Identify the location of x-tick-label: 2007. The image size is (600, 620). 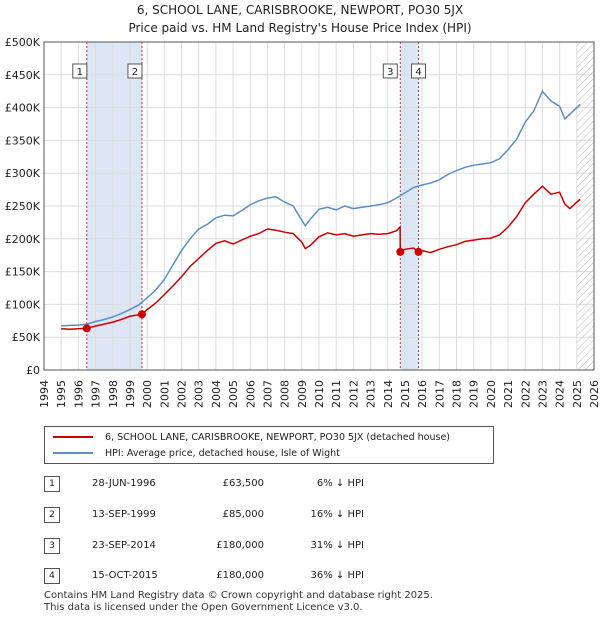
(267, 394).